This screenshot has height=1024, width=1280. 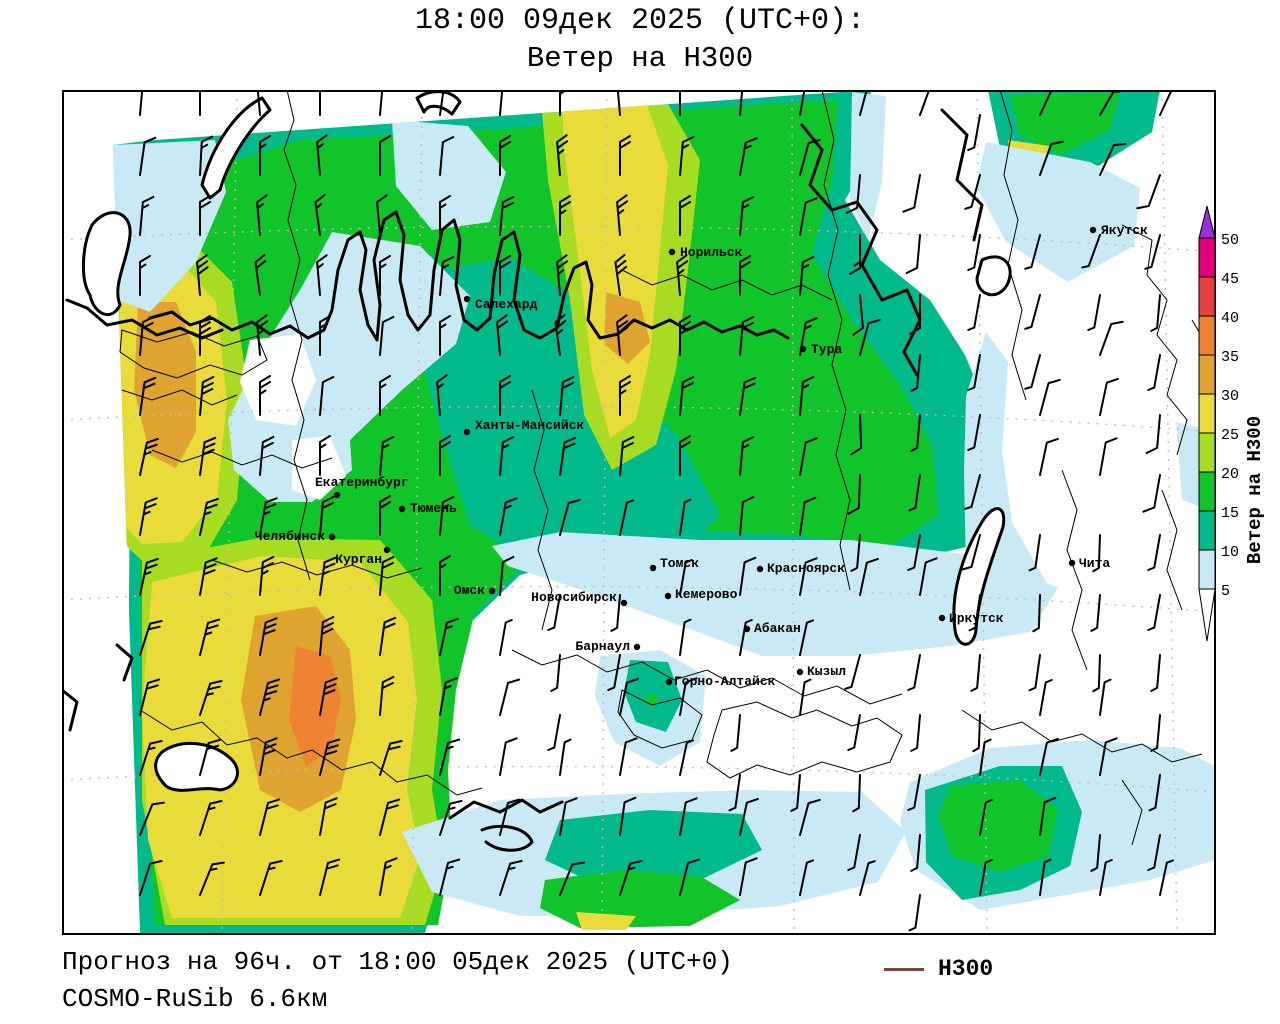 I want to click on colorbar-tick-label: 25, so click(x=1230, y=435).